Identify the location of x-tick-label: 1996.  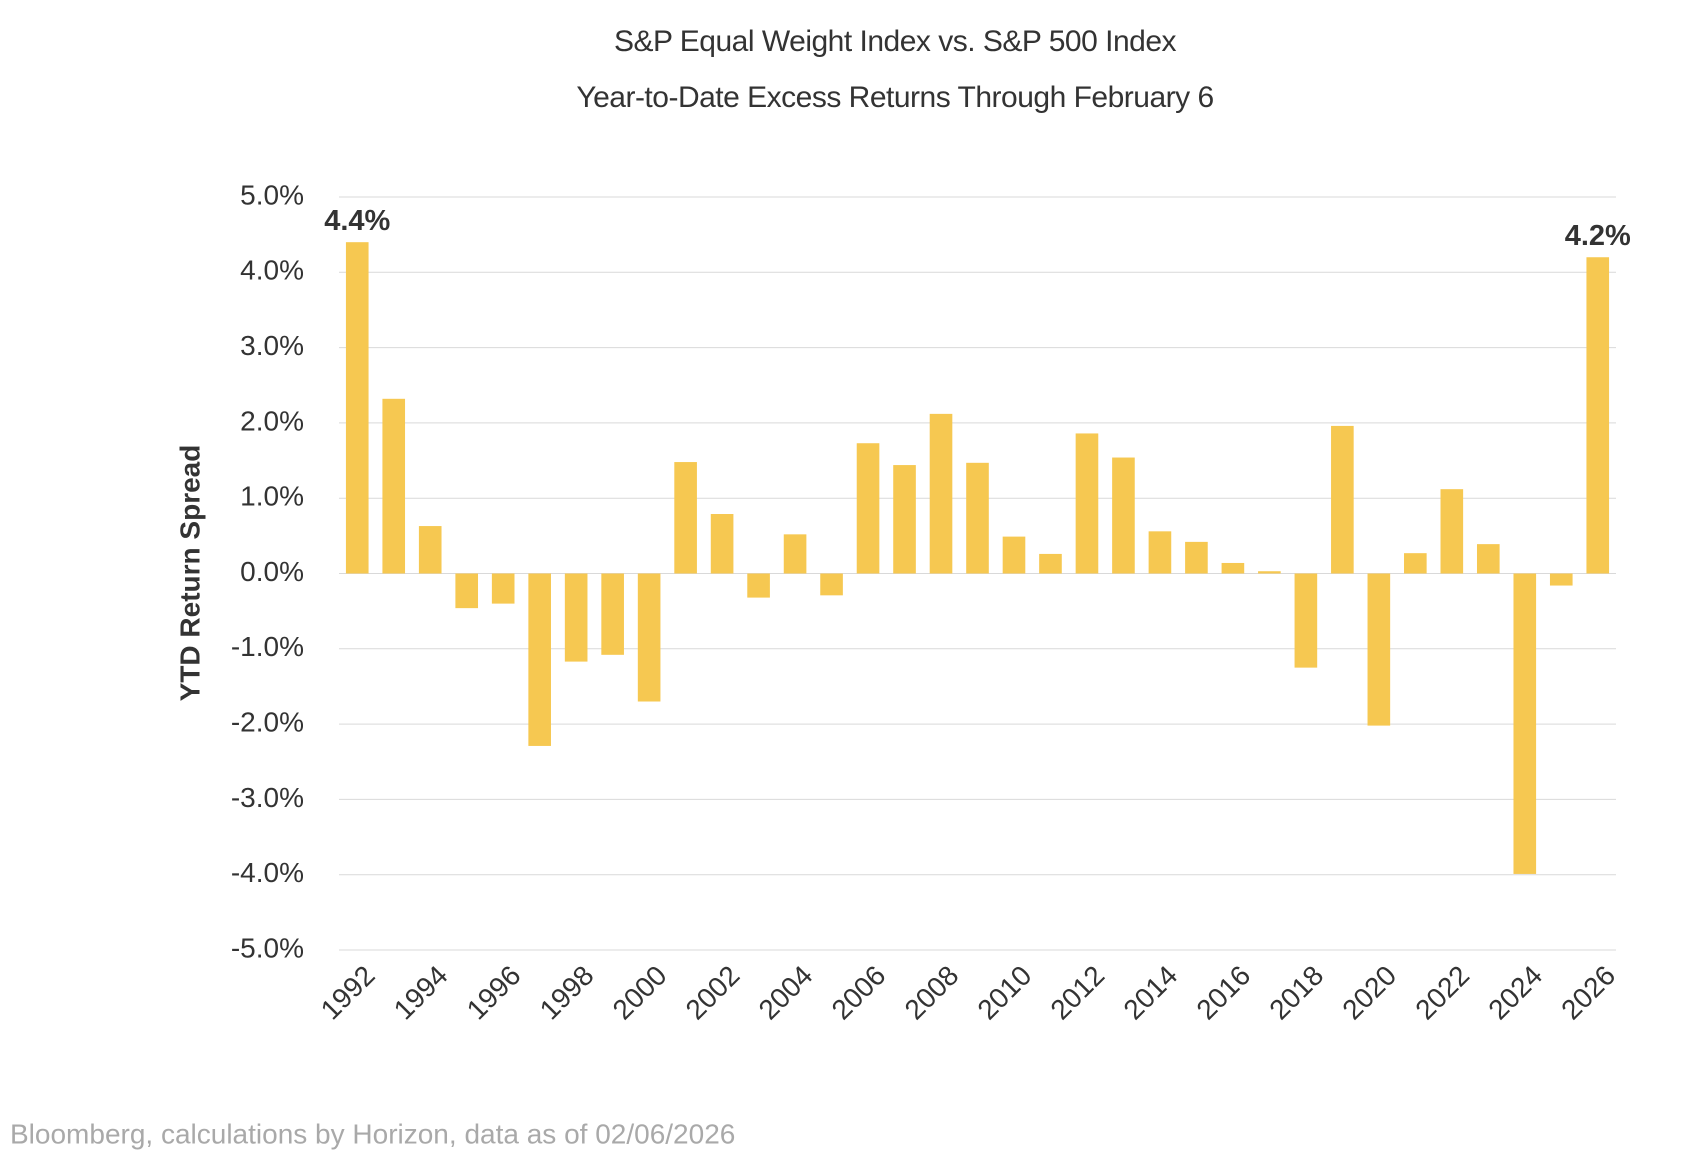
(494, 993).